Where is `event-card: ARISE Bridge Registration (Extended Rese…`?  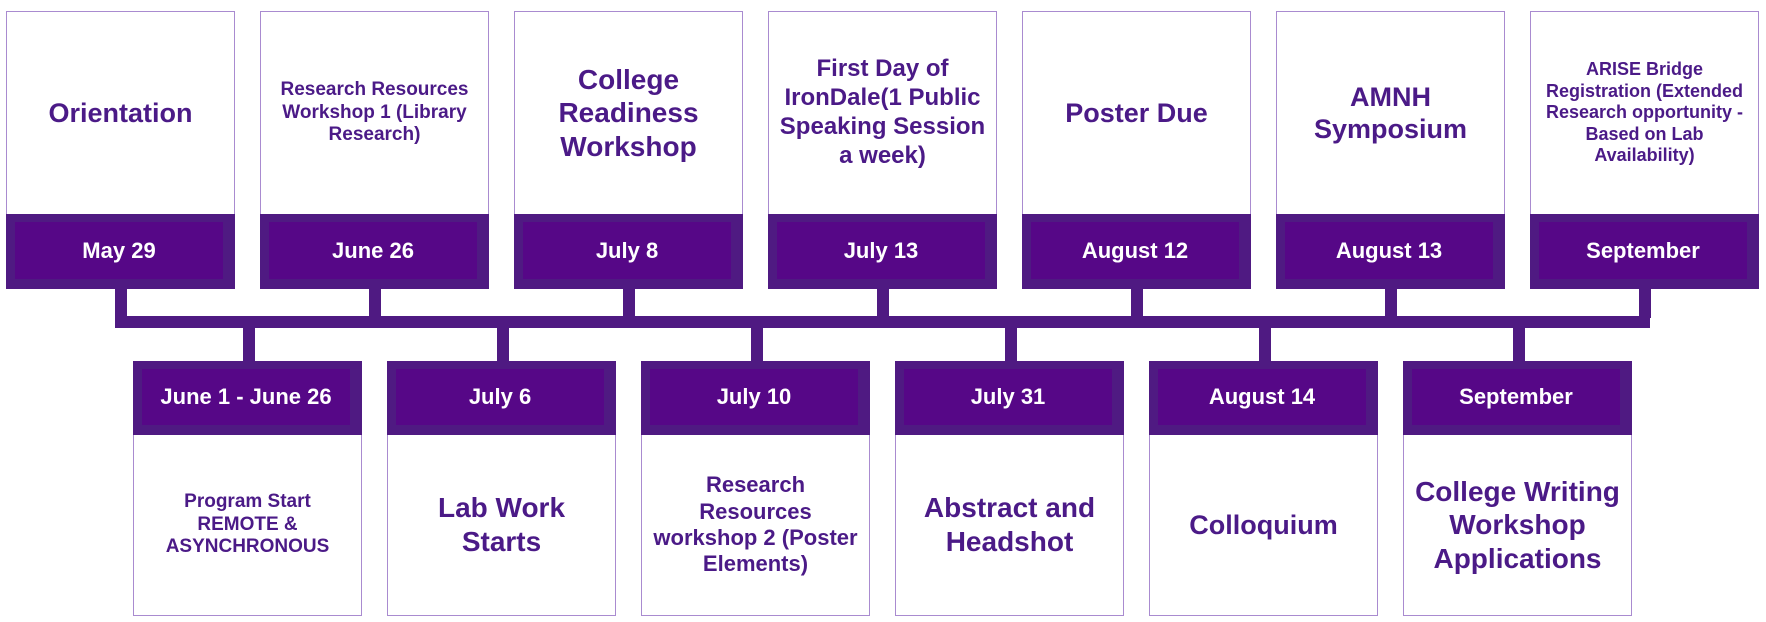
event-card: ARISE Bridge Registration (Extended Rese… is located at coordinates (1644, 150).